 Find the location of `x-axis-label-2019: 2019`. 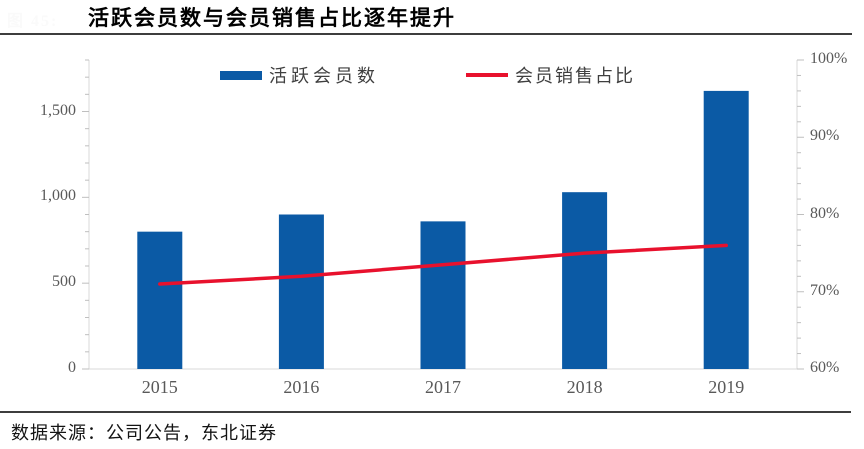

x-axis-label-2019: 2019 is located at coordinates (726, 387).